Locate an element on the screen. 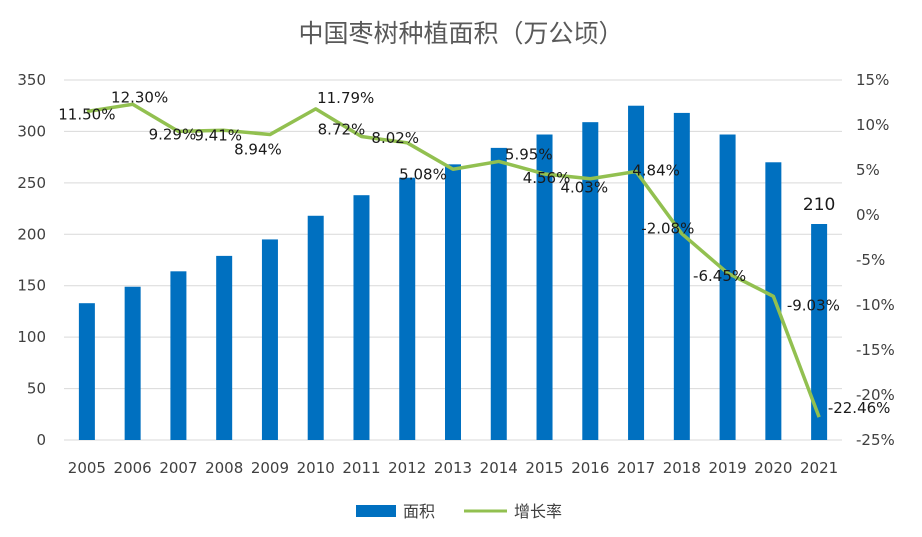 Image resolution: width=922 pixels, height=537 pixels. legend-label-area: 面积 is located at coordinates (419, 511).